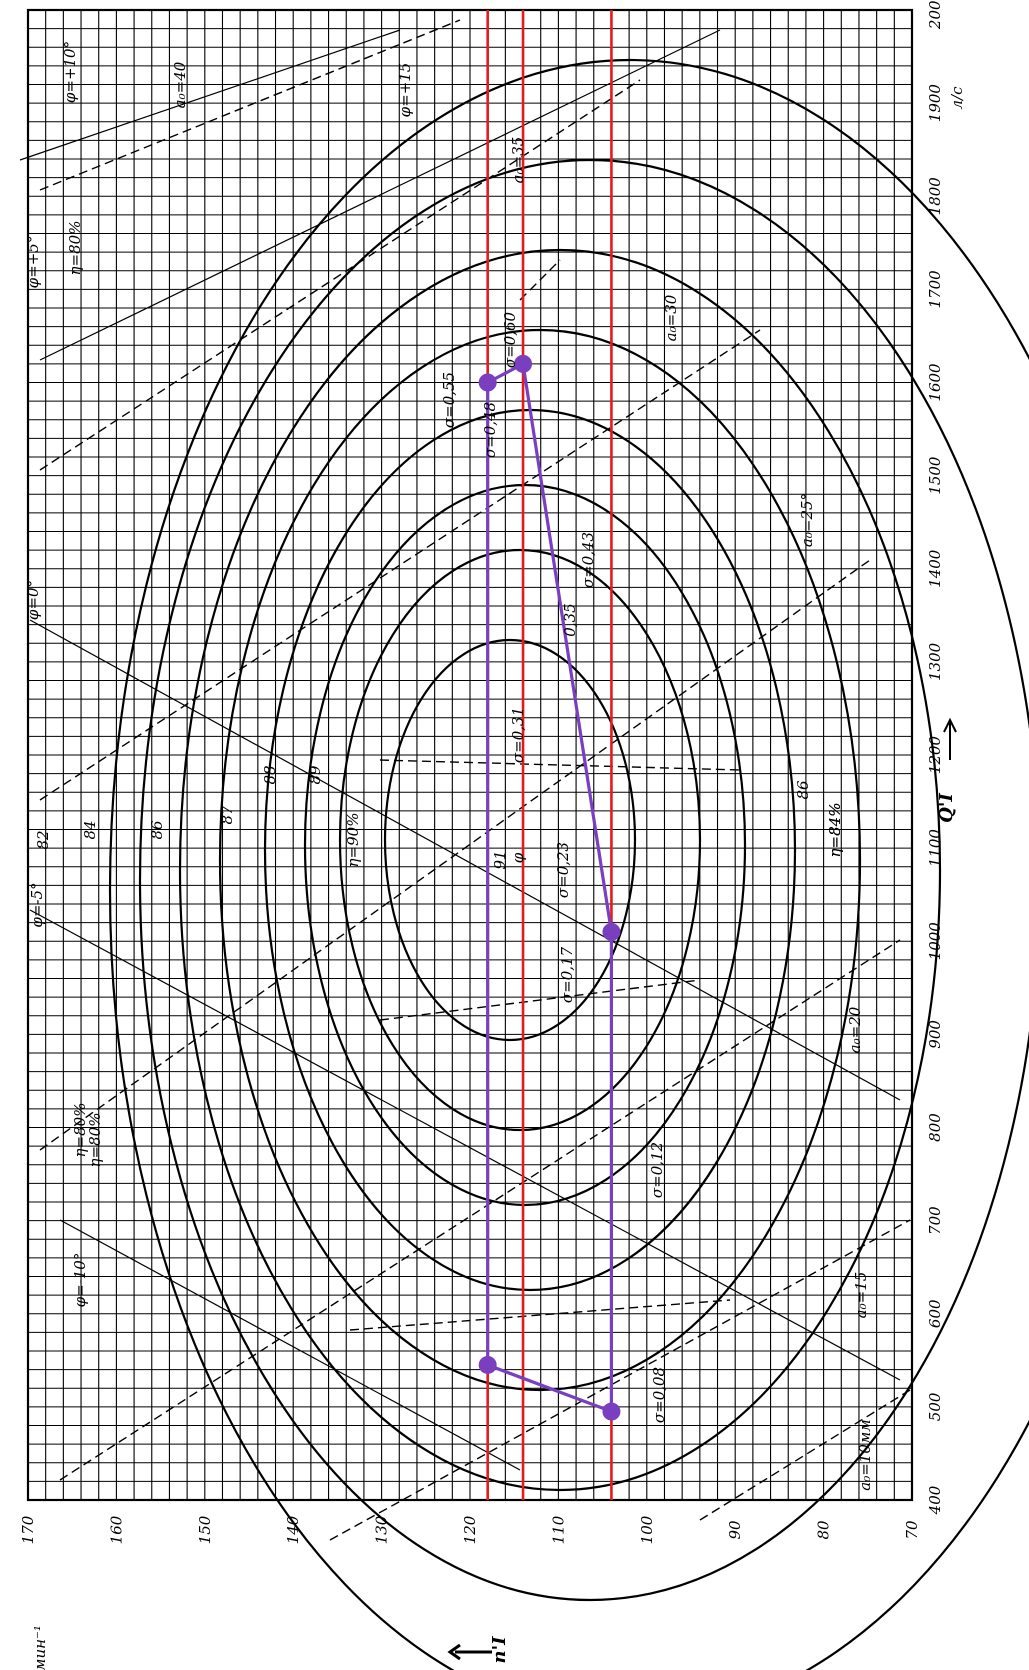 The width and height of the screenshot is (1029, 1670). What do you see at coordinates (157, 830) in the screenshot?
I see `efficiency-label: 86` at bounding box center [157, 830].